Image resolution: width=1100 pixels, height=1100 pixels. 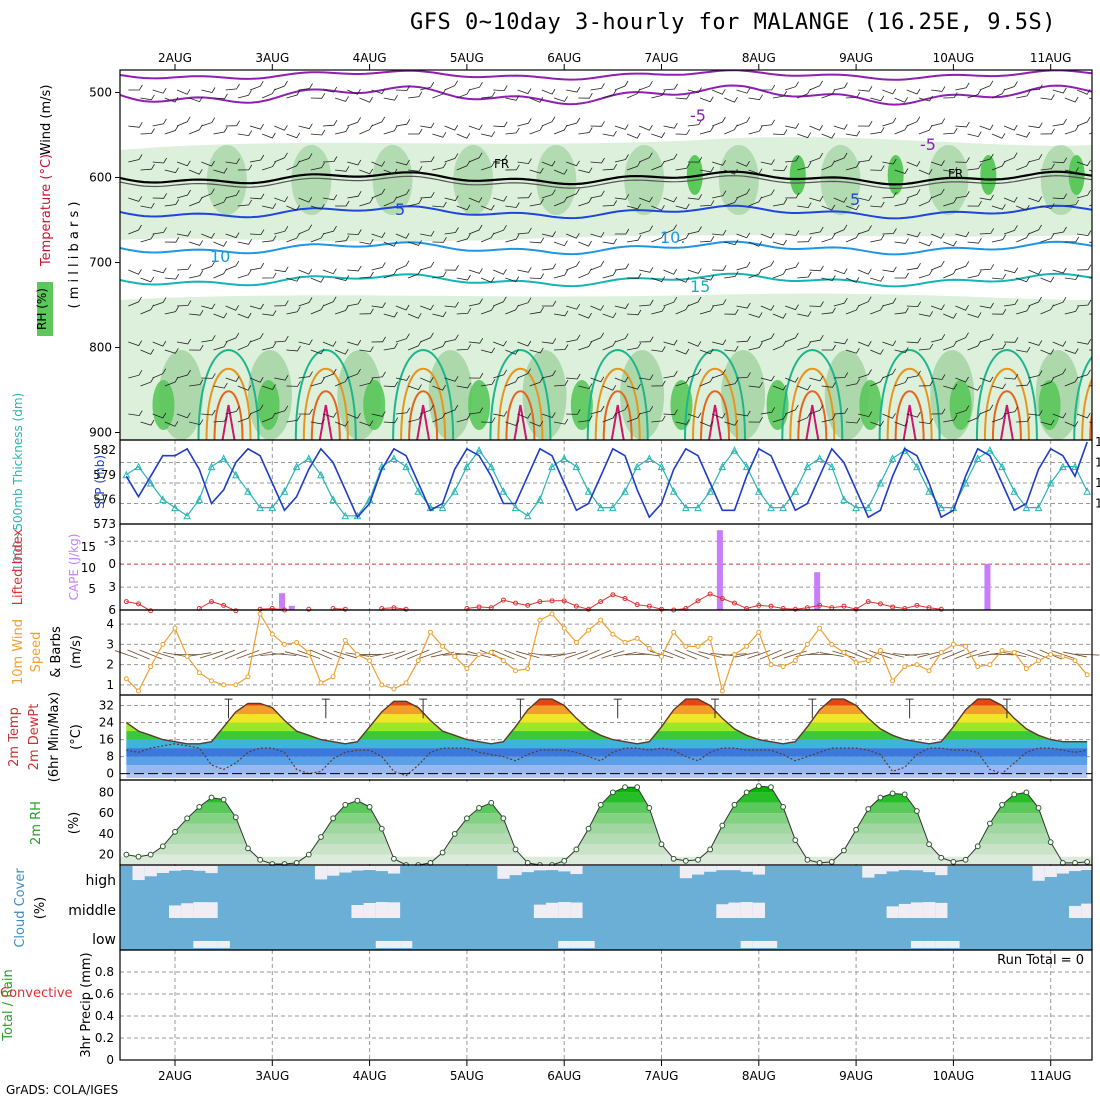 I want to click on isotherm-20-loop, so click(x=228, y=394).